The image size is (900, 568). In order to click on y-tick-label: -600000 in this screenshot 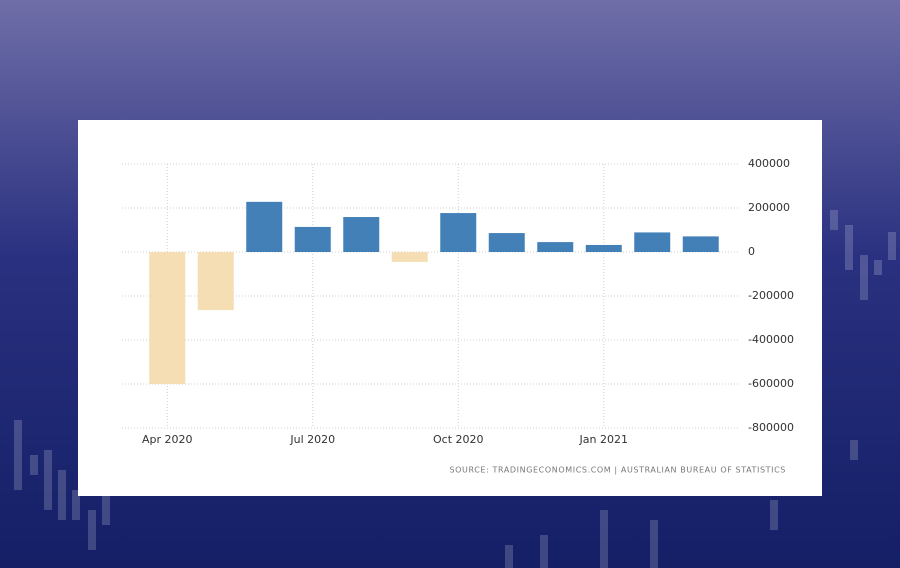, I will do `click(771, 383)`.